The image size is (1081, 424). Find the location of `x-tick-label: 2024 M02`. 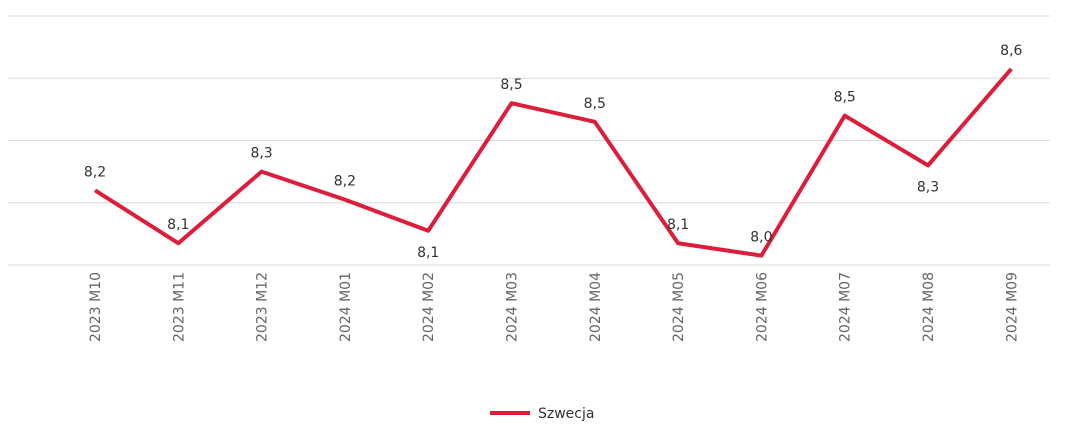

x-tick-label: 2024 M02 is located at coordinates (429, 307).